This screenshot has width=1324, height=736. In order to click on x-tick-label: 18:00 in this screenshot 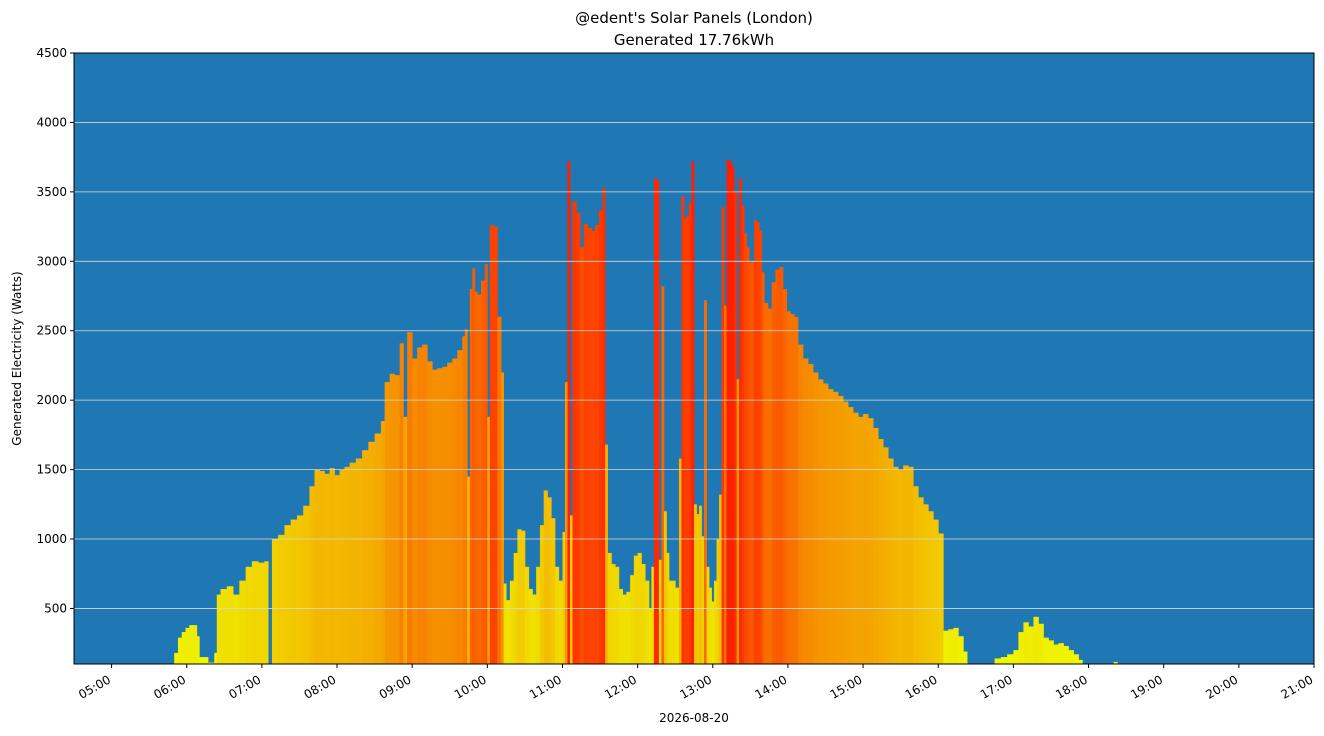, I will do `click(1071, 686)`.